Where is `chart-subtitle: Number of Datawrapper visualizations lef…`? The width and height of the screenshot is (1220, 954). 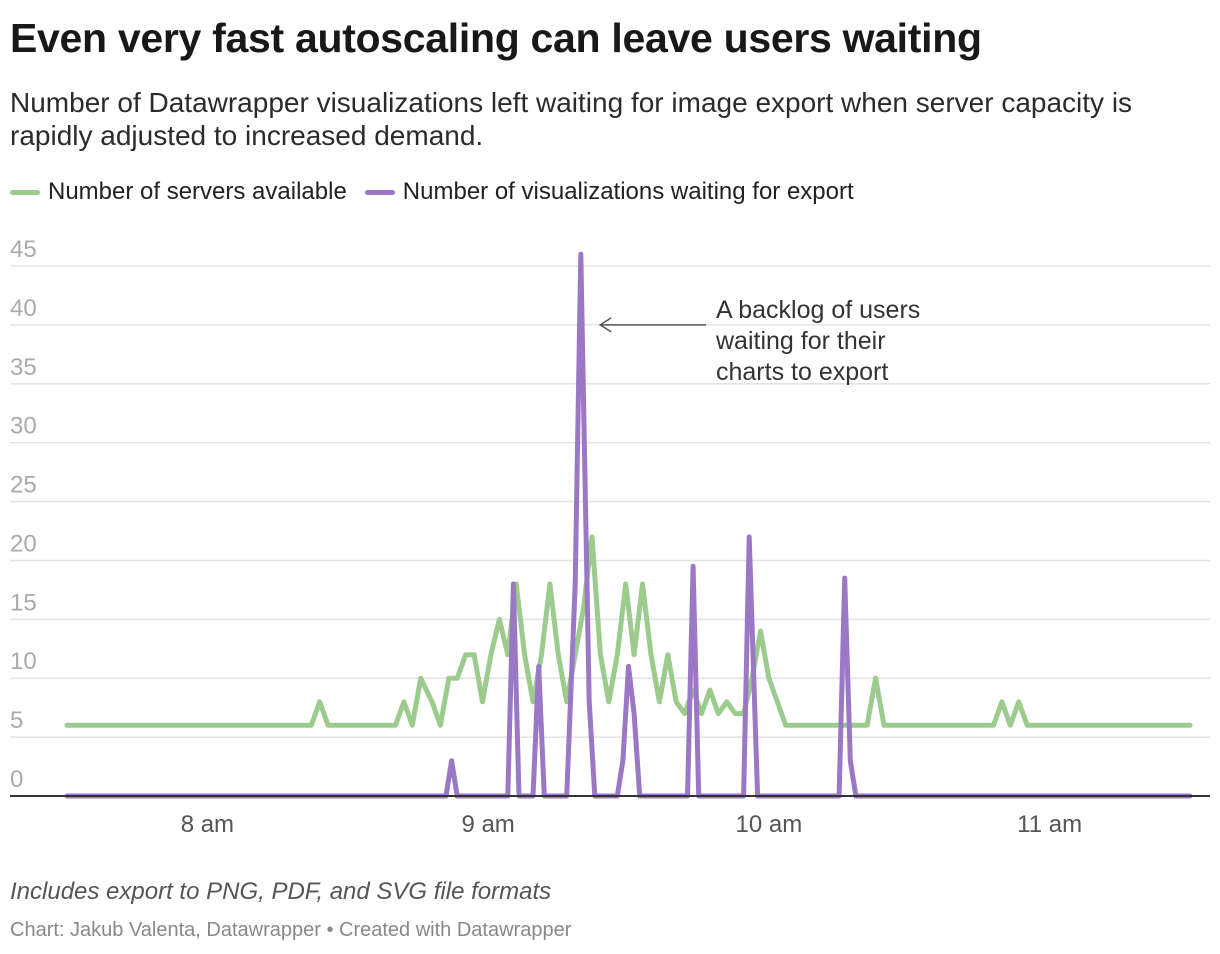 chart-subtitle: Number of Datawrapper visualizations lef… is located at coordinates (571, 119).